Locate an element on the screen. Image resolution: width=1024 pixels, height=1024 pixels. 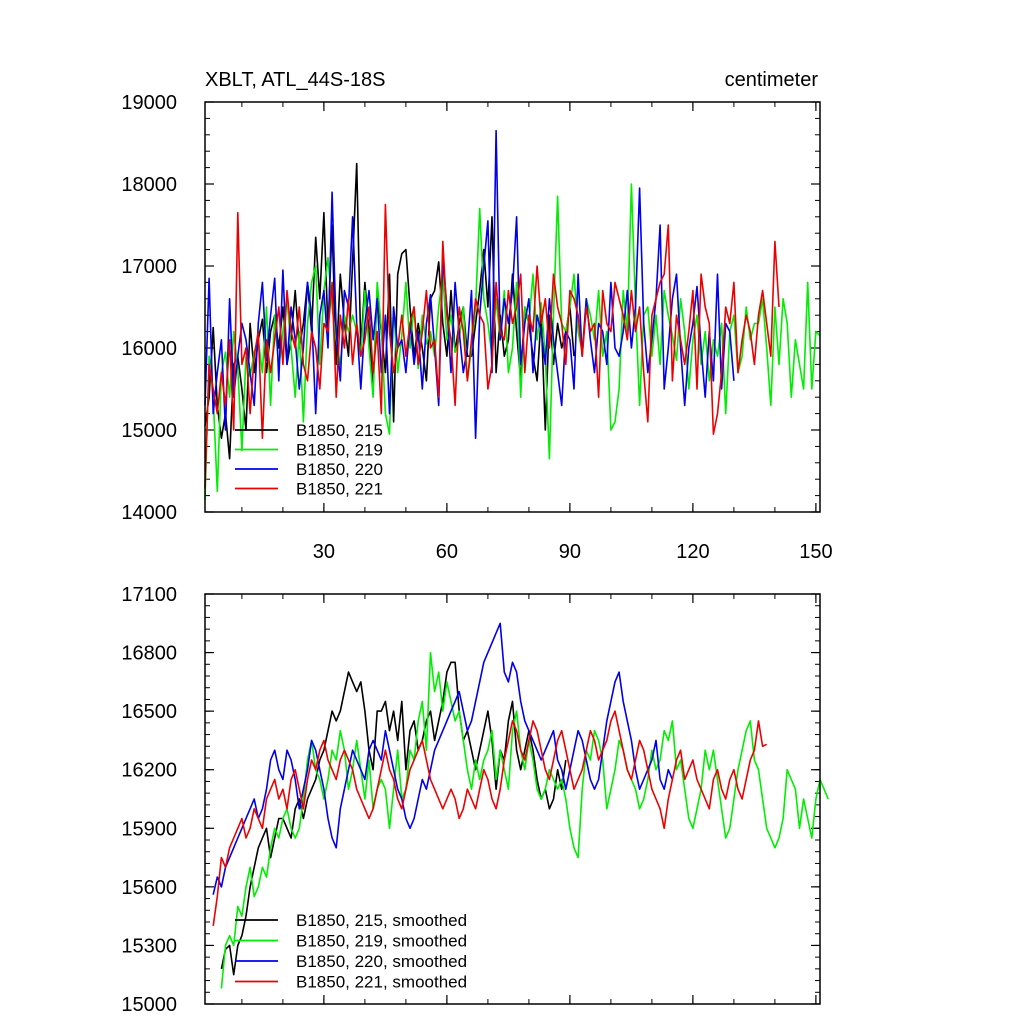
x-tick-label: 30 is located at coordinates (324, 552).